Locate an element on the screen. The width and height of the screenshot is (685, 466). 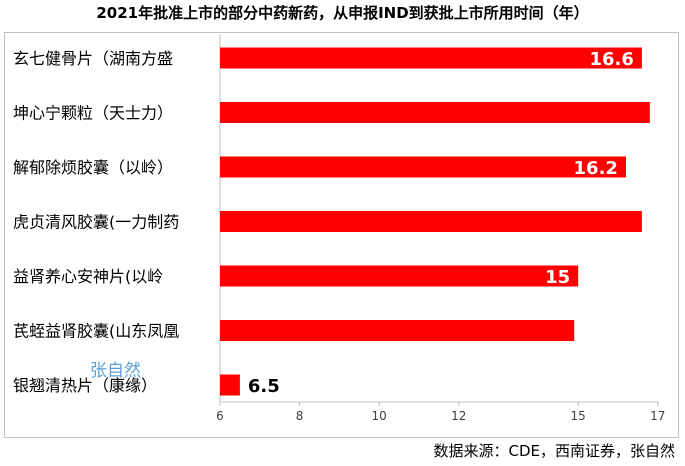
category-label: 芪蛭益肾胶囊(山东凤凰 is located at coordinates (96, 331).